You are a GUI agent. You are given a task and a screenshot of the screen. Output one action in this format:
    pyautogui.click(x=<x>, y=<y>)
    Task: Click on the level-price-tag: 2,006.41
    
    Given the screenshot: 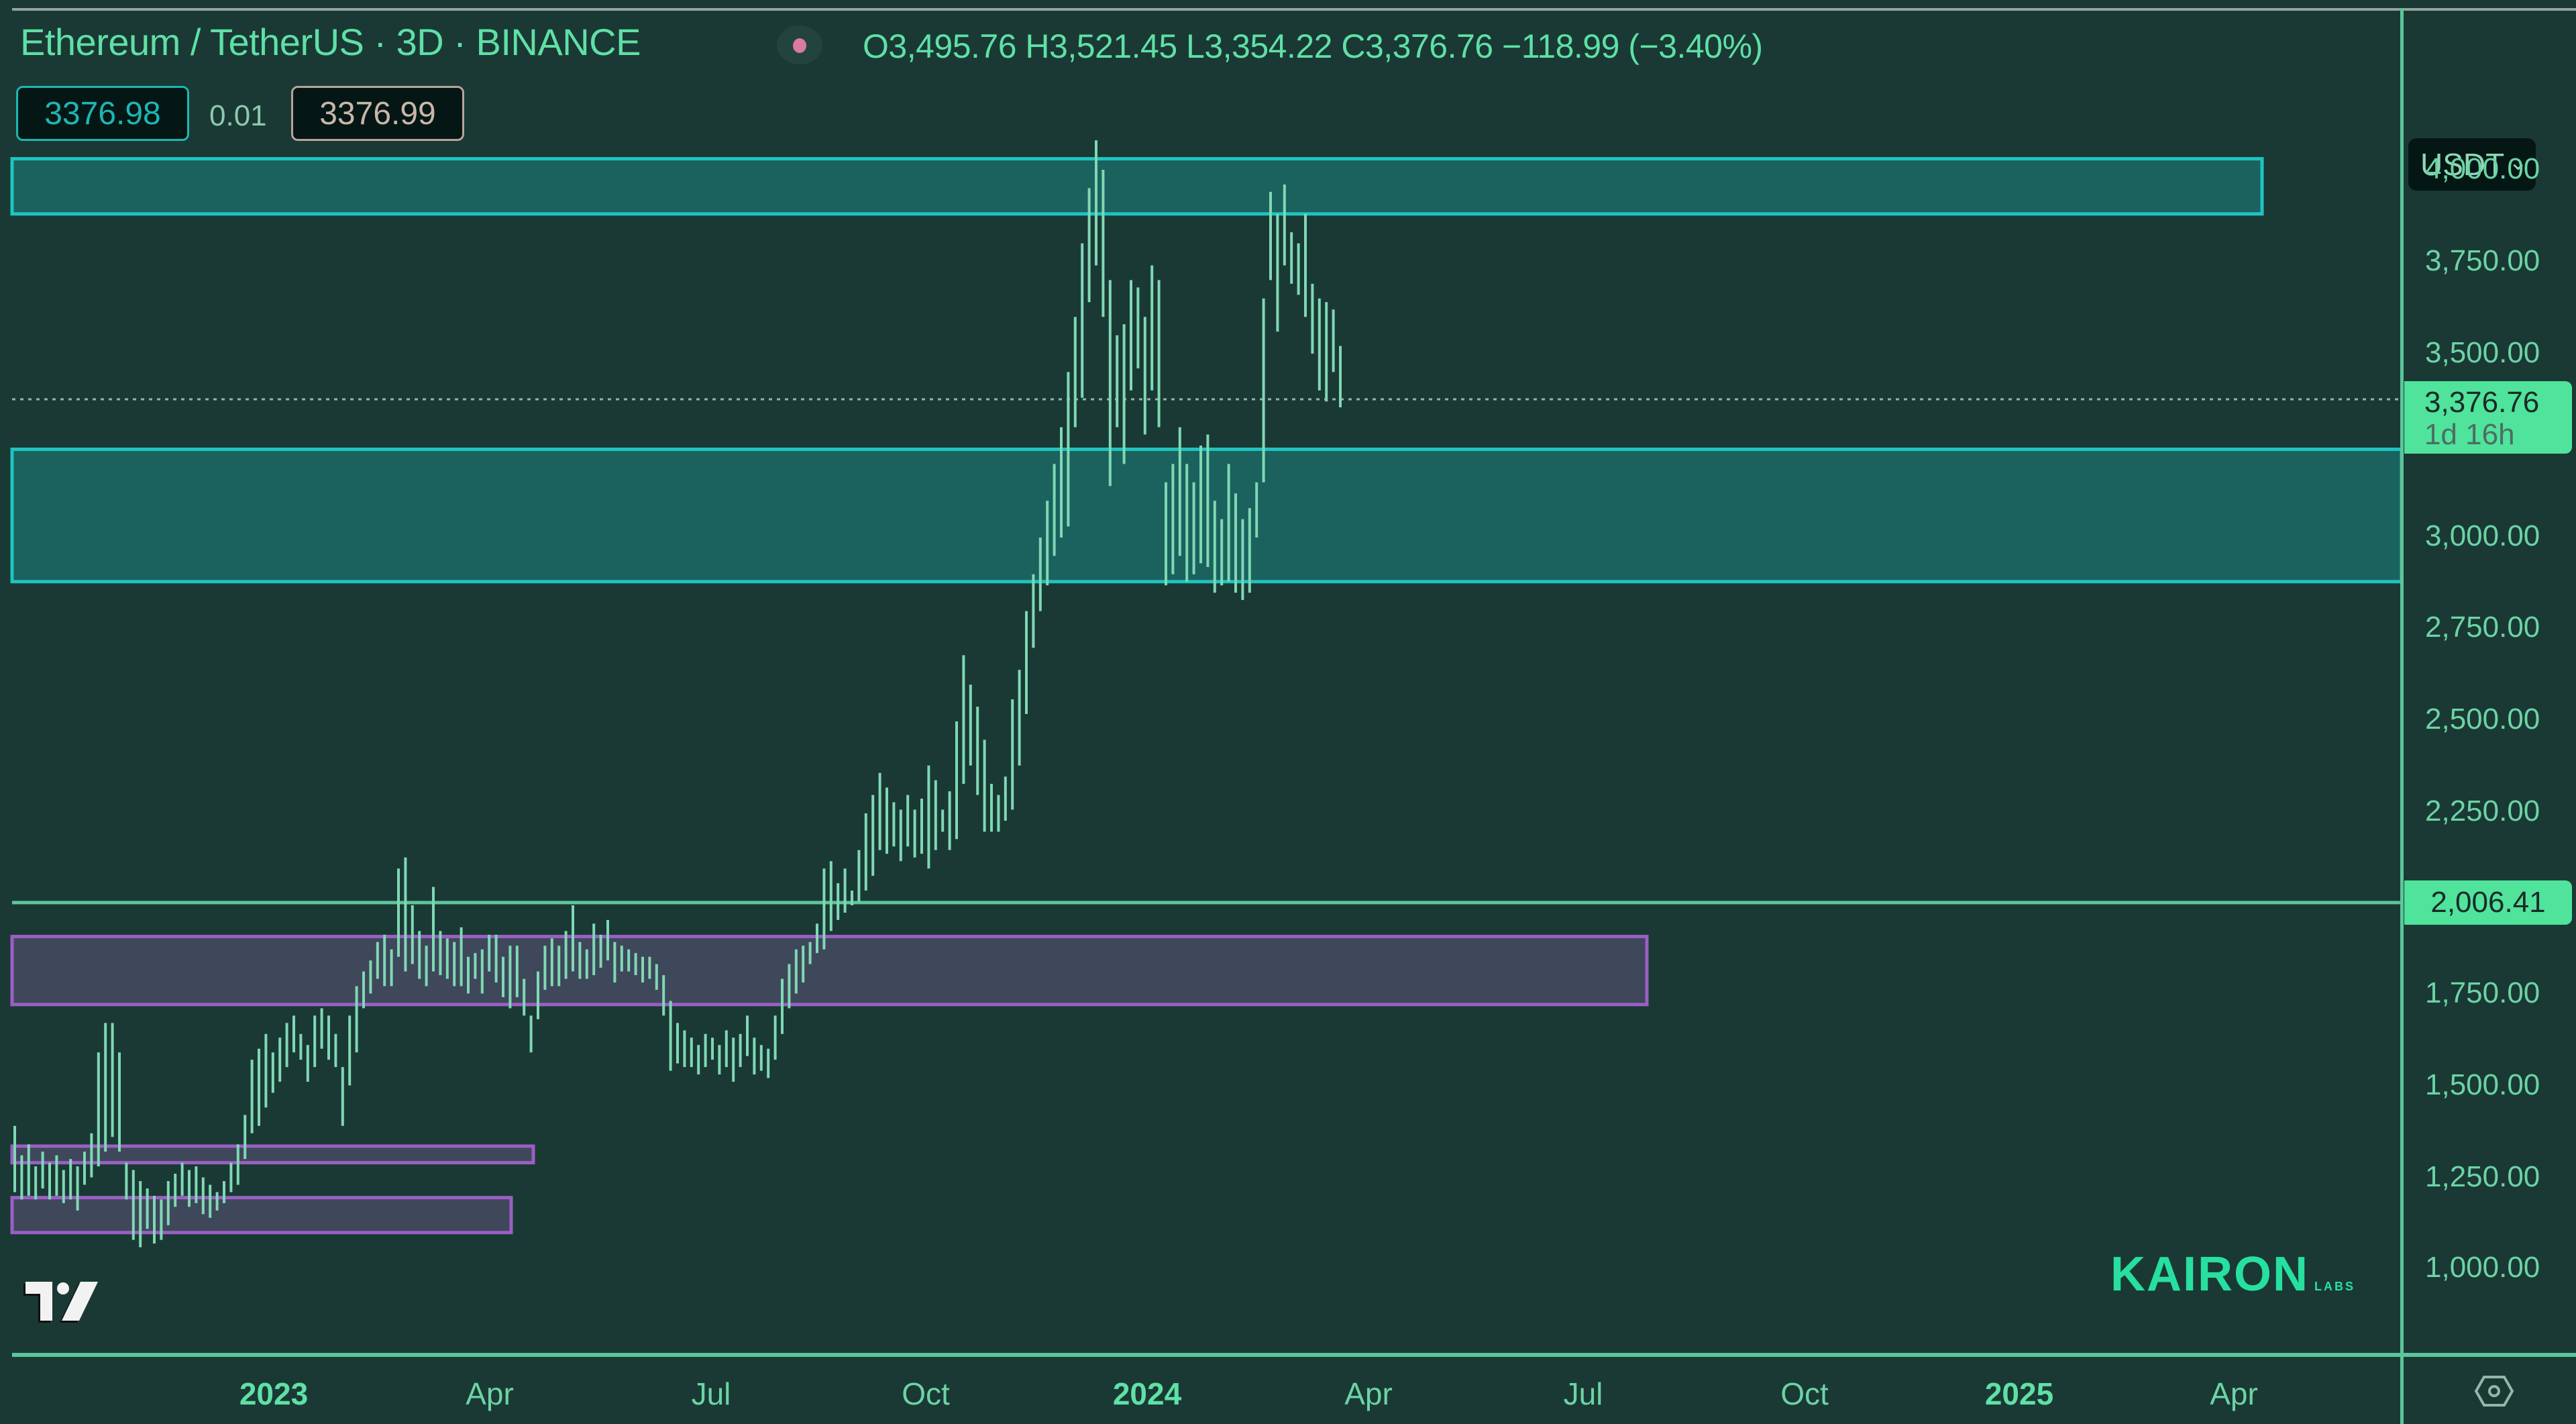 What is the action you would take?
    pyautogui.click(x=2488, y=902)
    